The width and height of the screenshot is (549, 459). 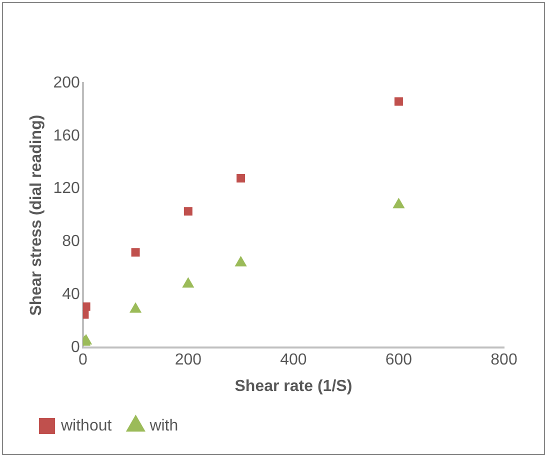 What do you see at coordinates (293, 360) in the screenshot?
I see `x-tick-label: 400` at bounding box center [293, 360].